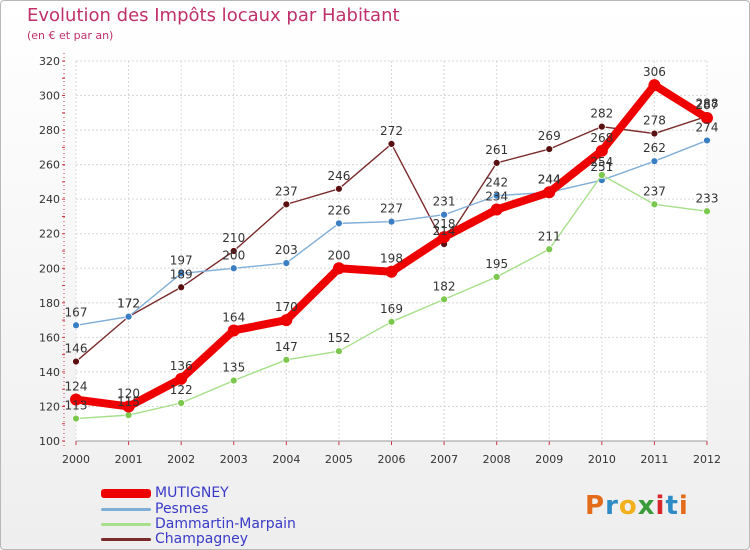 Image resolution: width=750 pixels, height=550 pixels. I want to click on data-label-mutigney: 170, so click(286, 307).